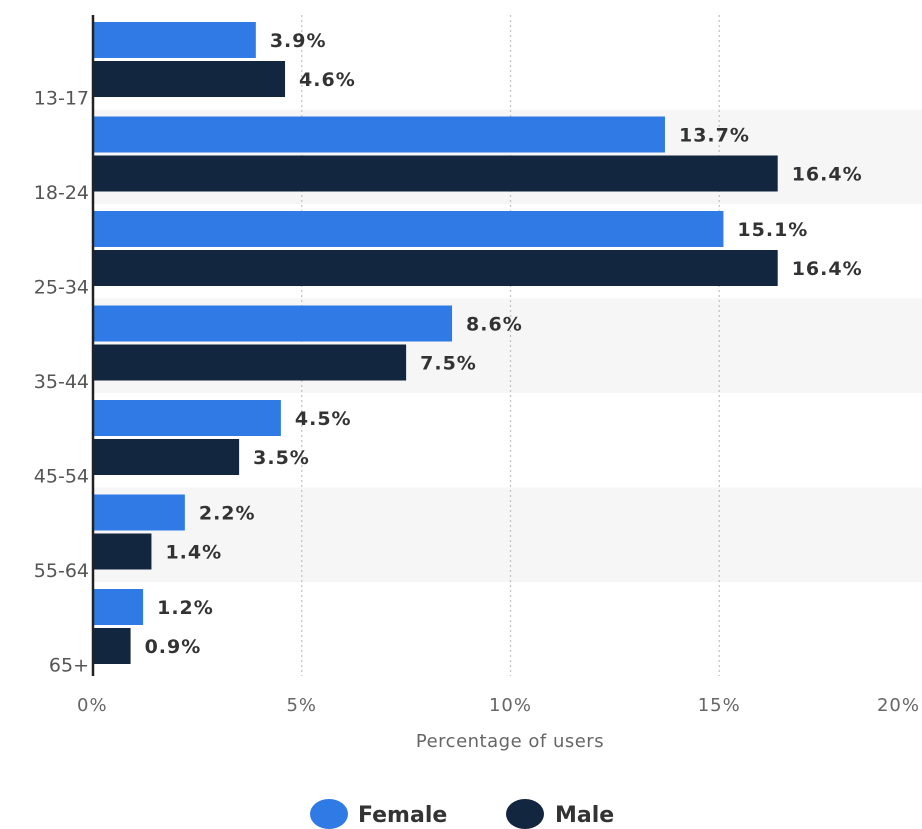 Image resolution: width=922 pixels, height=829 pixels. I want to click on y-tick-label: 55-64, so click(61, 571).